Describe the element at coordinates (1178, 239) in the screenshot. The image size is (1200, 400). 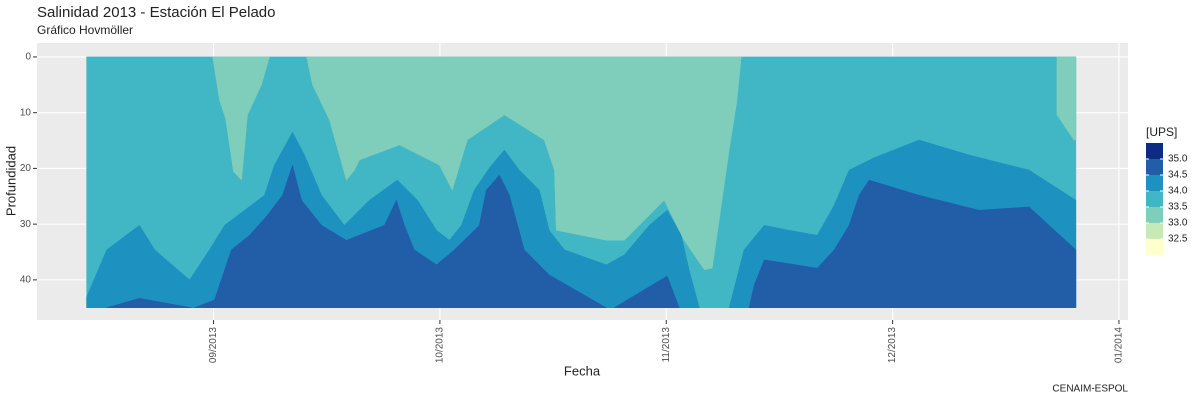
I see `legend-label: 32.5` at that location.